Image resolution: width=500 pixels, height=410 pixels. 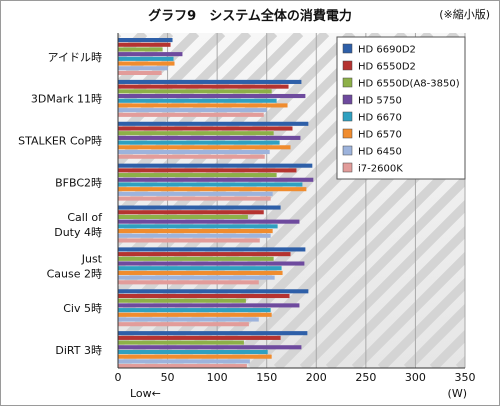 I want to click on category-label: アイドル時, so click(x=75, y=57).